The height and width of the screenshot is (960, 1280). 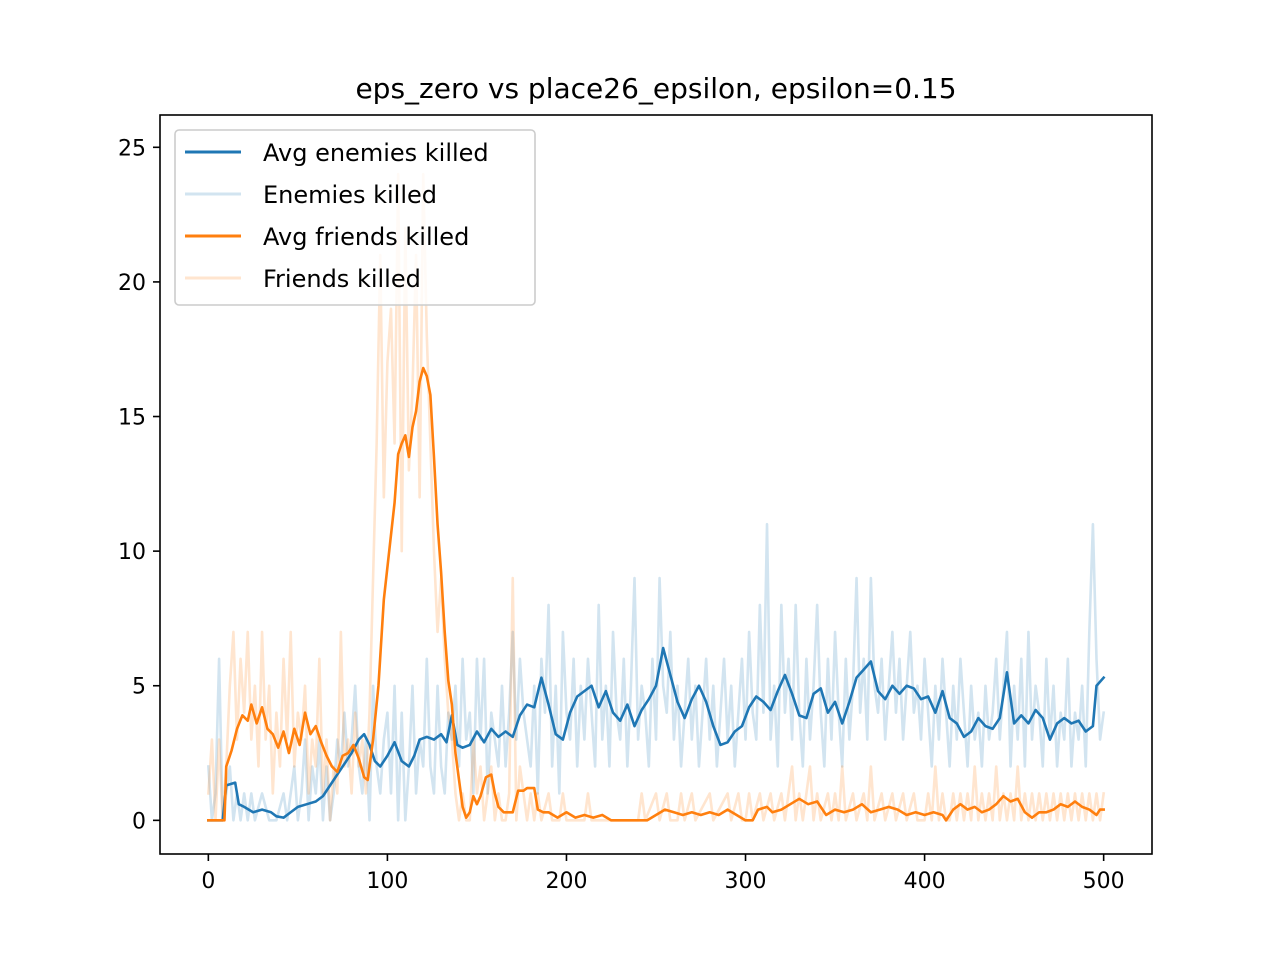 I want to click on x-tick-label-2: 200, so click(x=566, y=881).